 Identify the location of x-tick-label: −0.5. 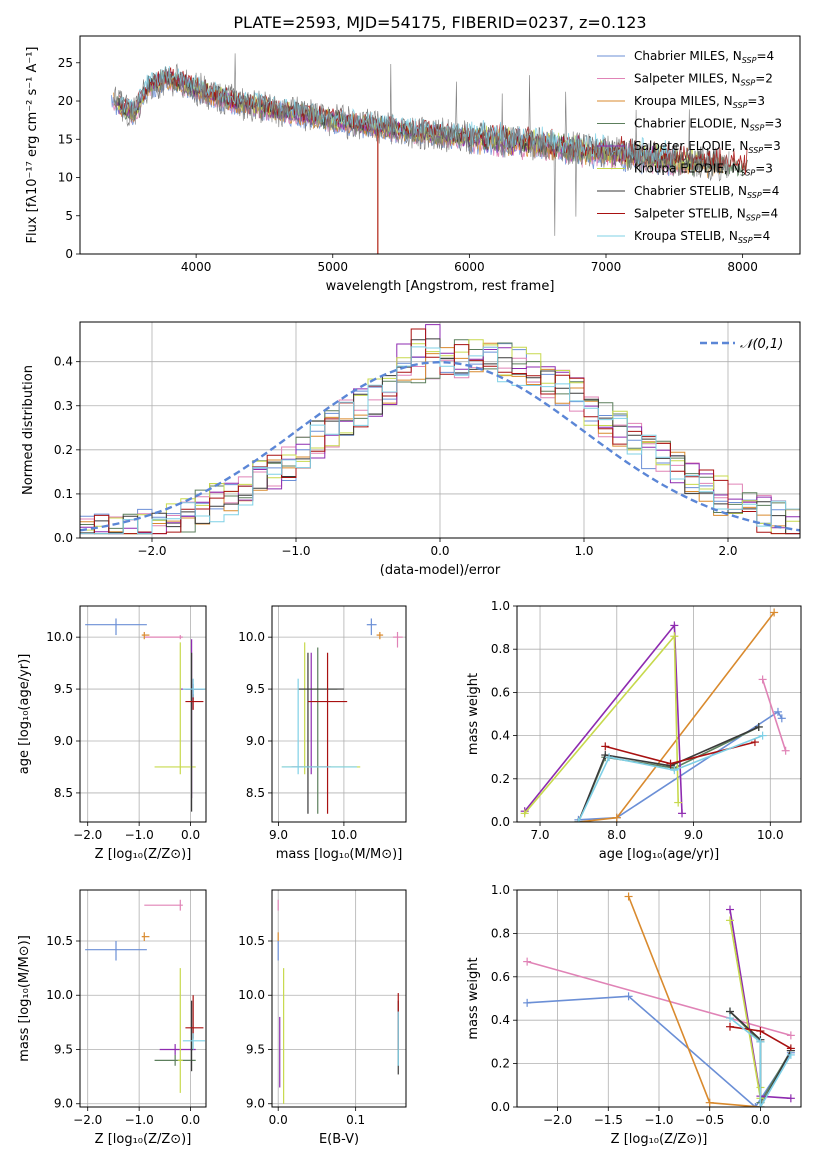
(709, 1120).